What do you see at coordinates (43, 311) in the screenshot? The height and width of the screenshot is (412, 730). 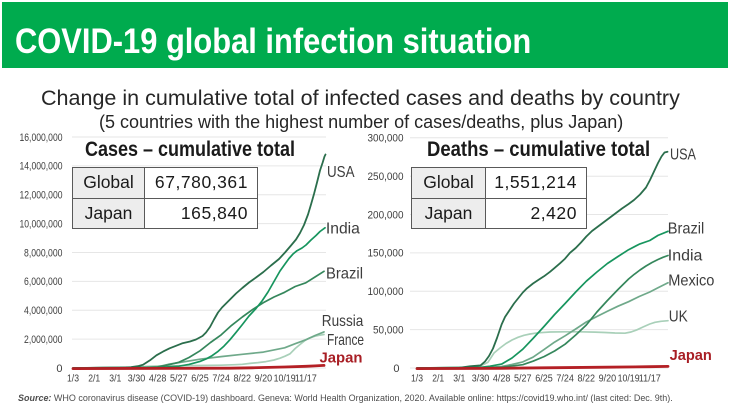 I see `svg-text: 4,000,000` at bounding box center [43, 311].